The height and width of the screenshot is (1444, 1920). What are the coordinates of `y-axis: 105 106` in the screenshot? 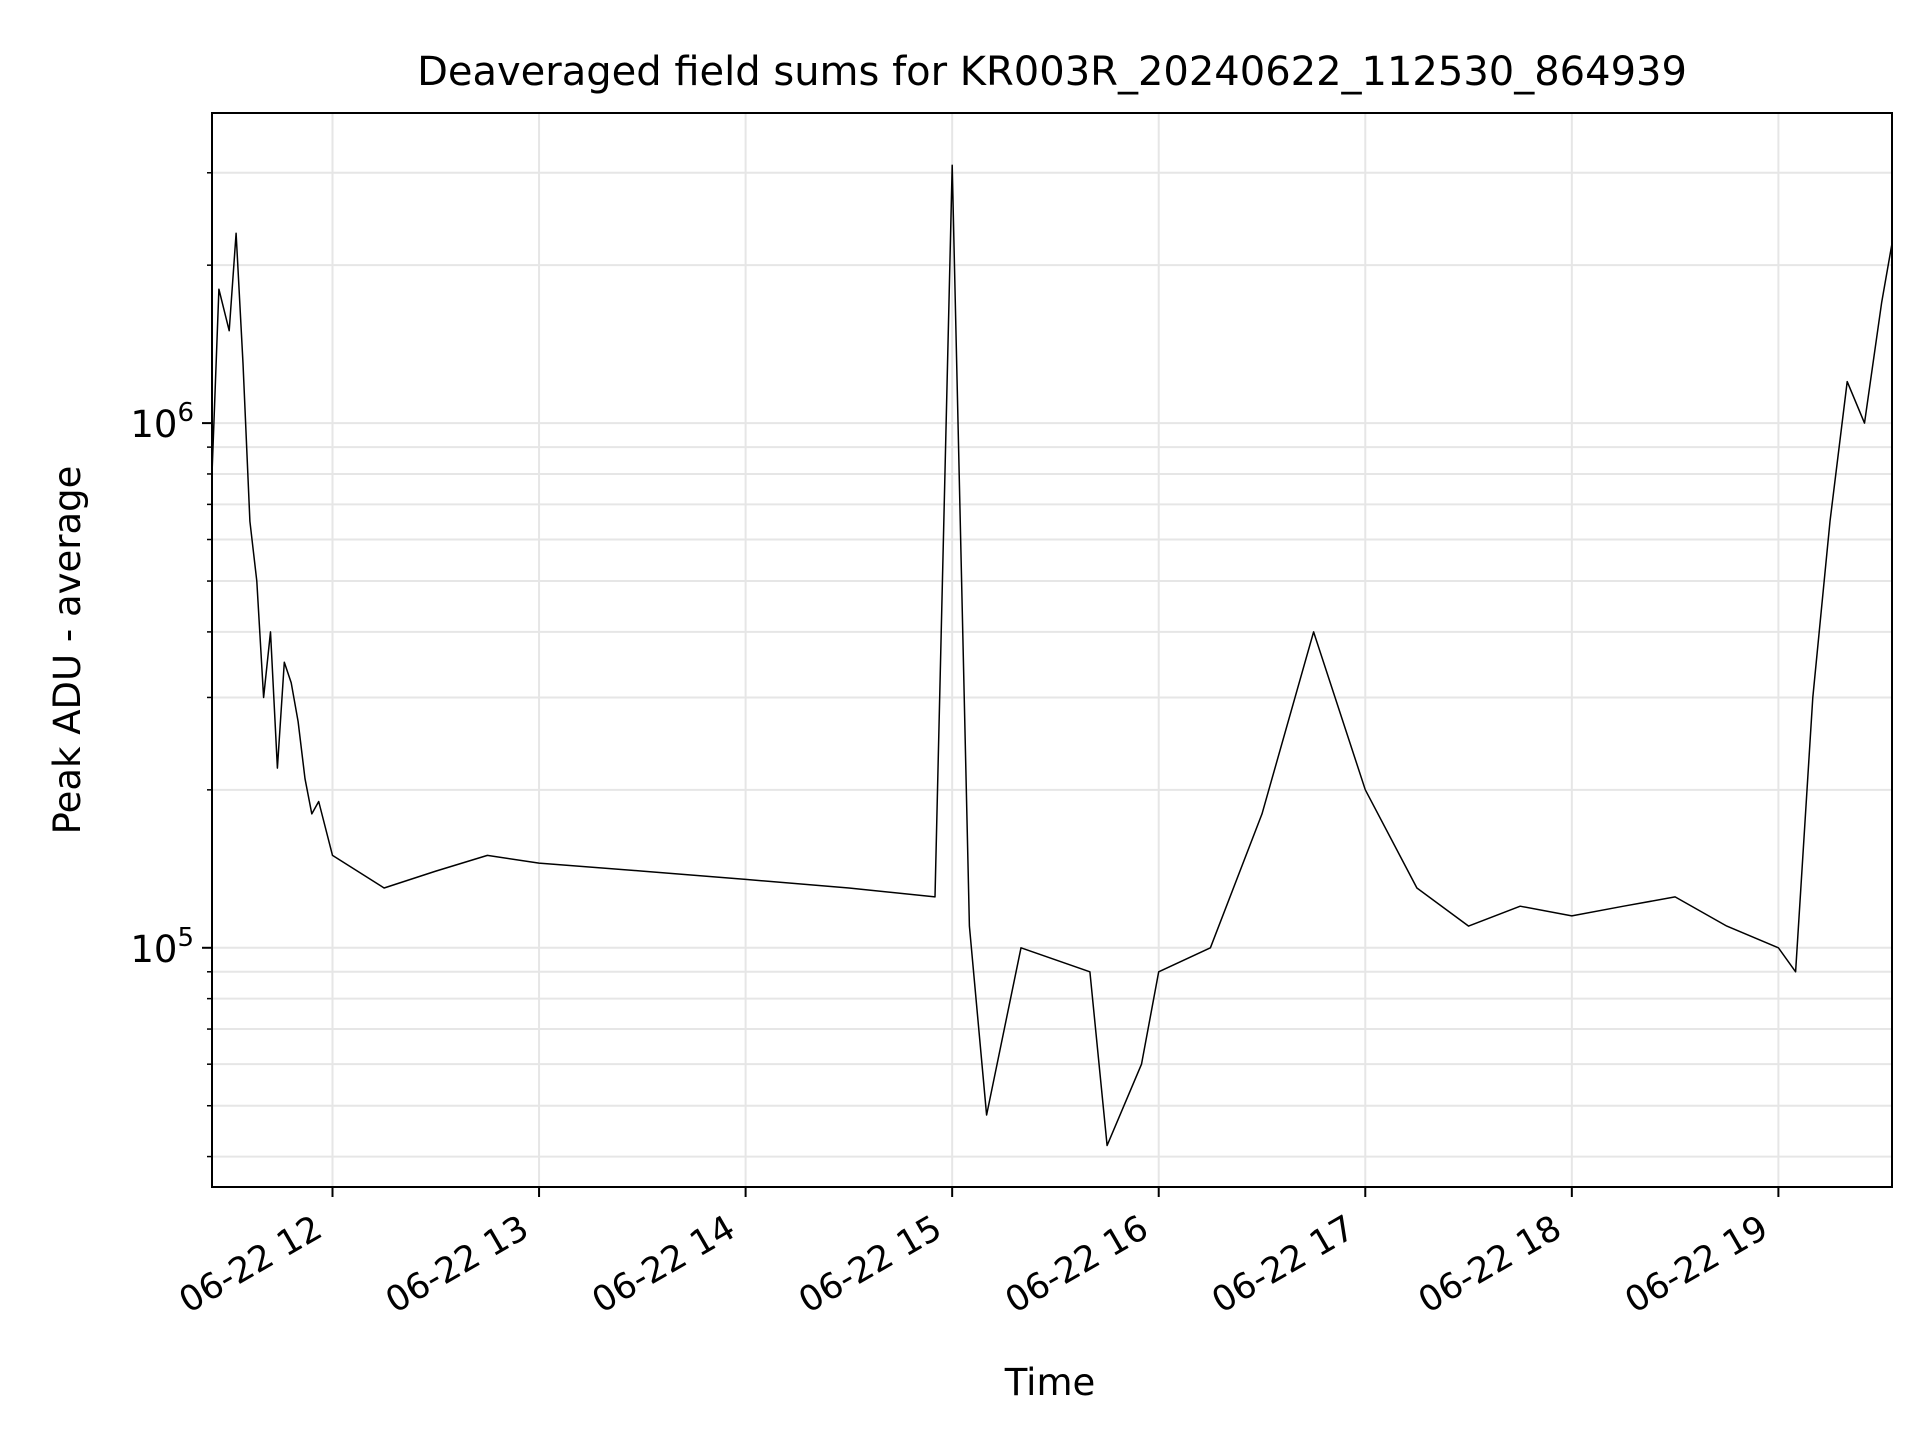 It's located at (171, 665).